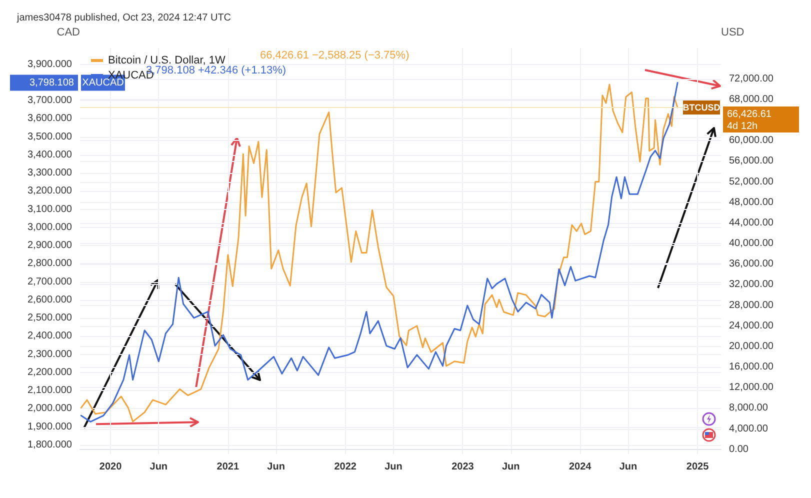 Image resolution: width=811 pixels, height=498 pixels. What do you see at coordinates (50, 336) in the screenshot?
I see `y-tick-label: 2,400.000` at bounding box center [50, 336].